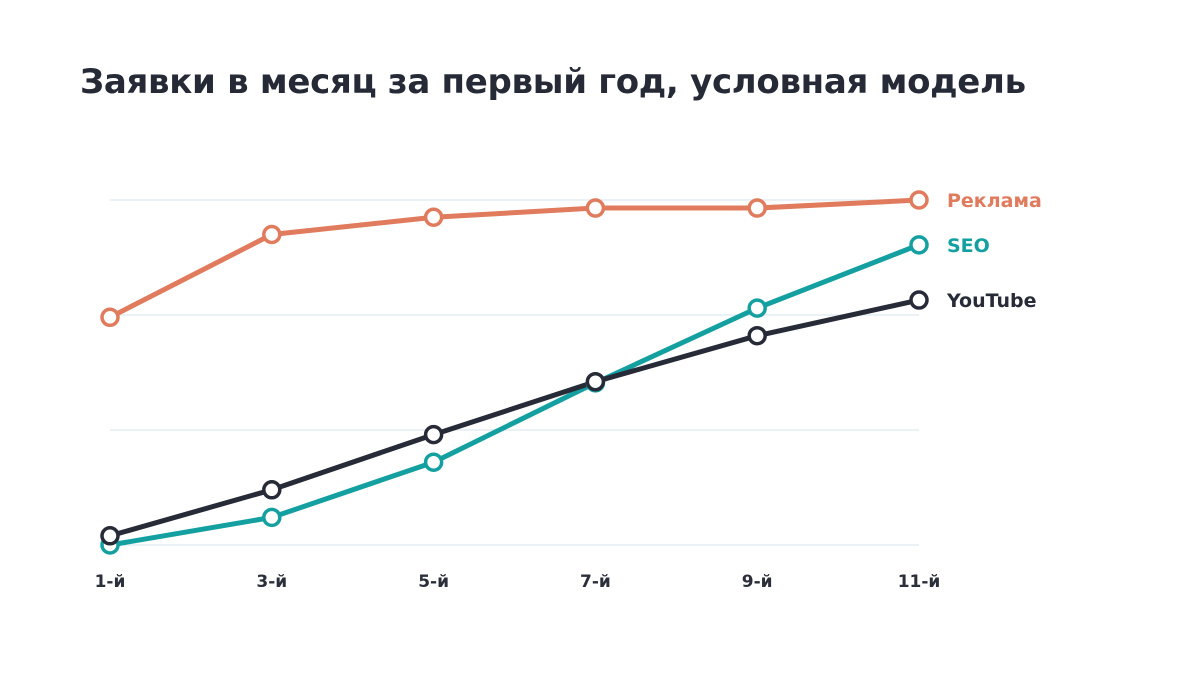  I want to click on x-tick-label: 7-й, so click(595, 582).